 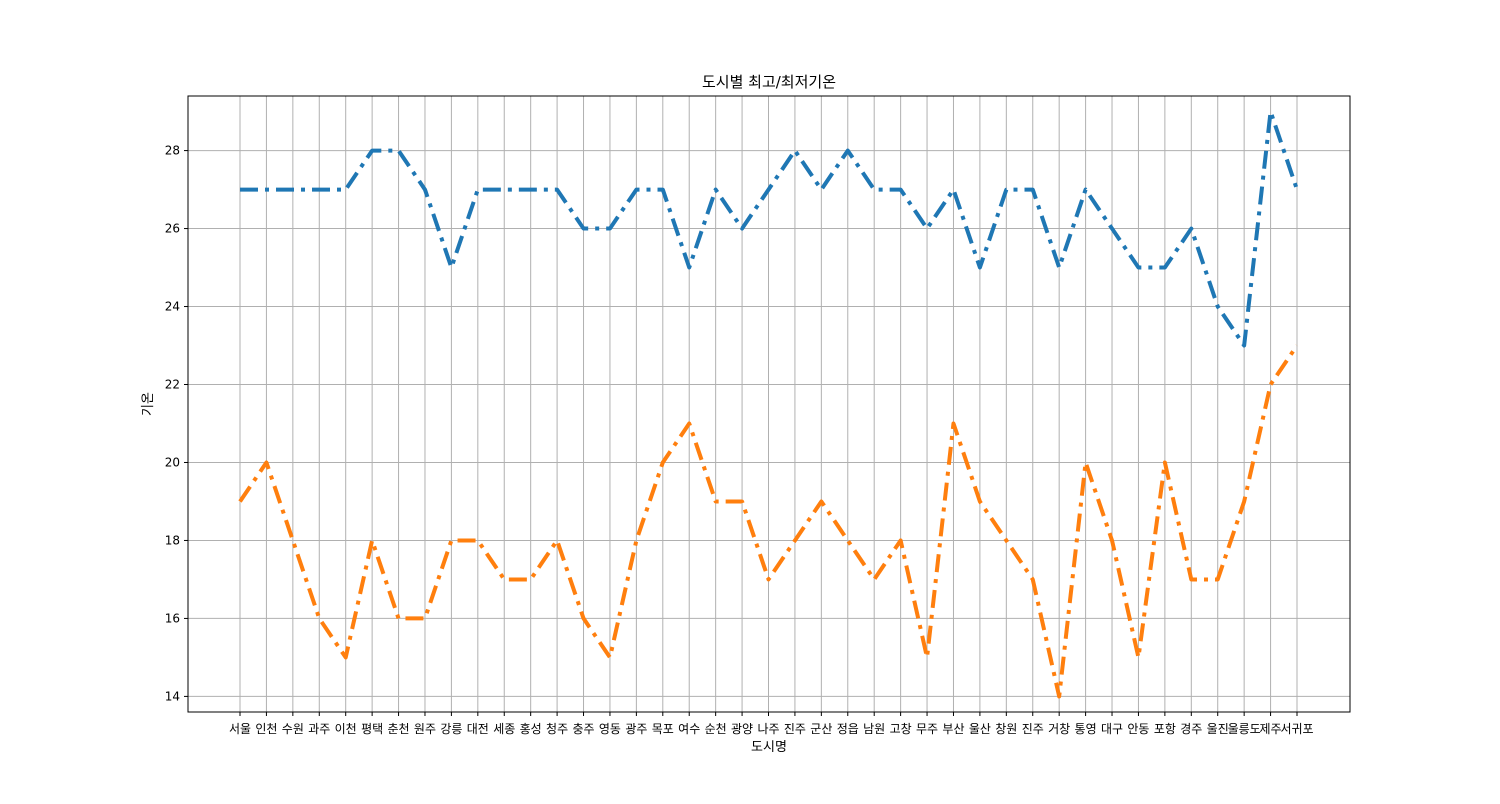 I want to click on x-tick-label: 진주, so click(x=1033, y=729).